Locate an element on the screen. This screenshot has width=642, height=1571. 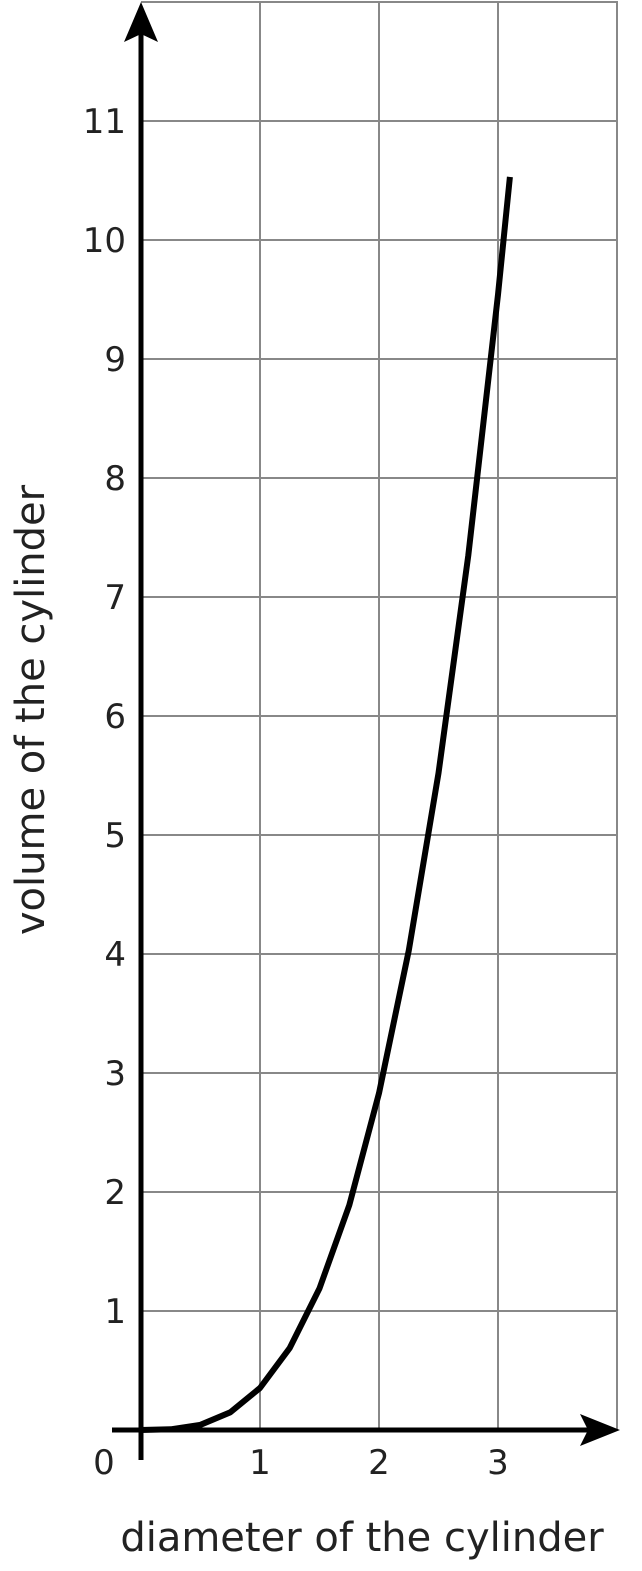
x-tick-label: 3 is located at coordinates (498, 1463).